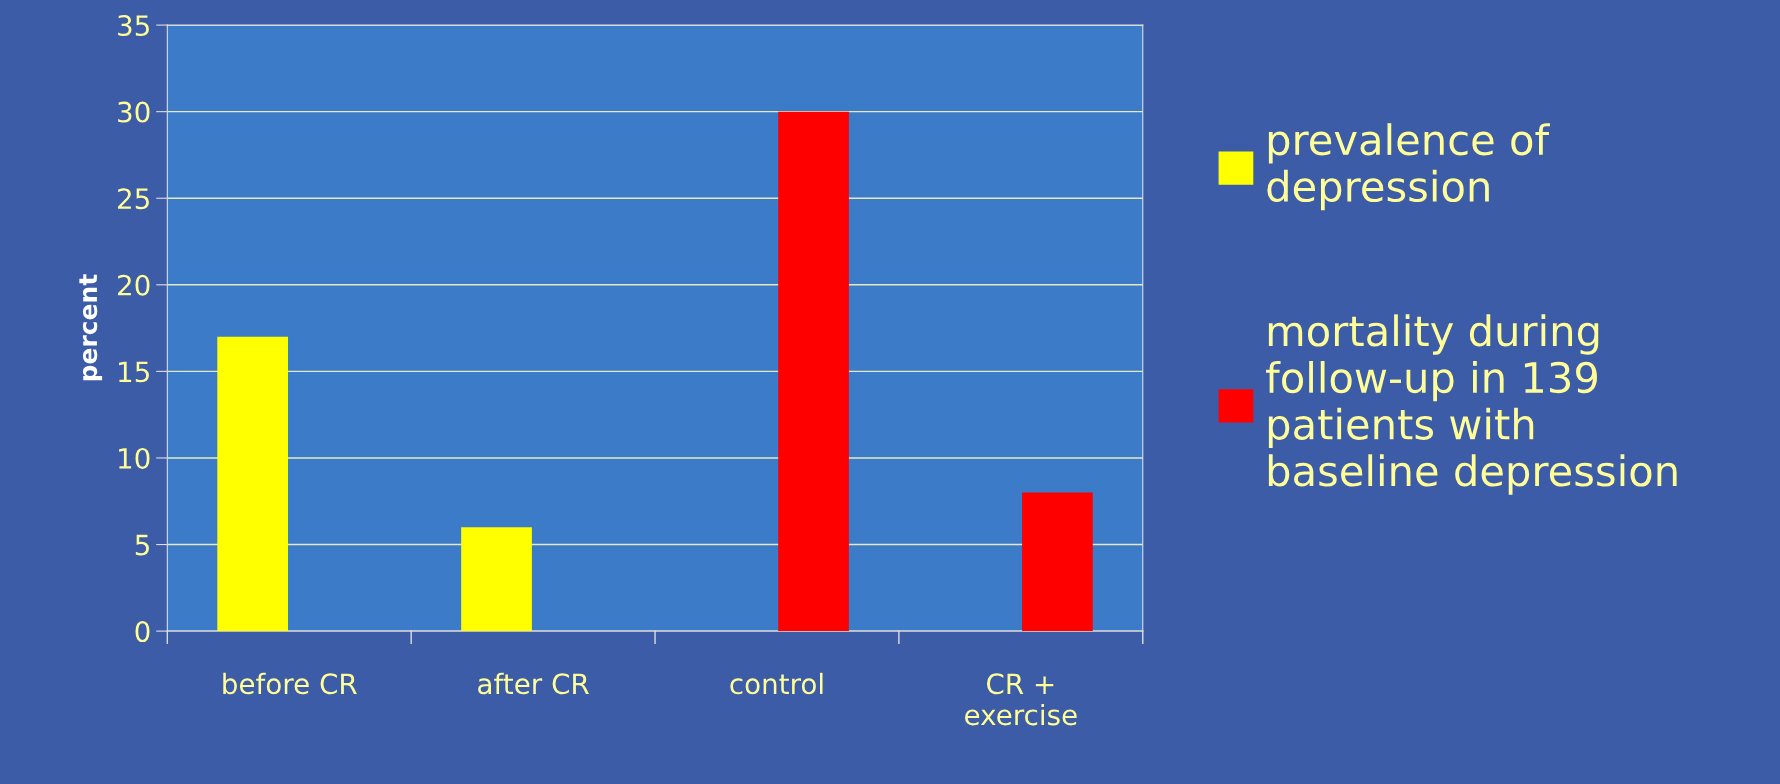 This screenshot has width=1780, height=784. What do you see at coordinates (142, 545) in the screenshot?
I see `y-tick-label: 5` at bounding box center [142, 545].